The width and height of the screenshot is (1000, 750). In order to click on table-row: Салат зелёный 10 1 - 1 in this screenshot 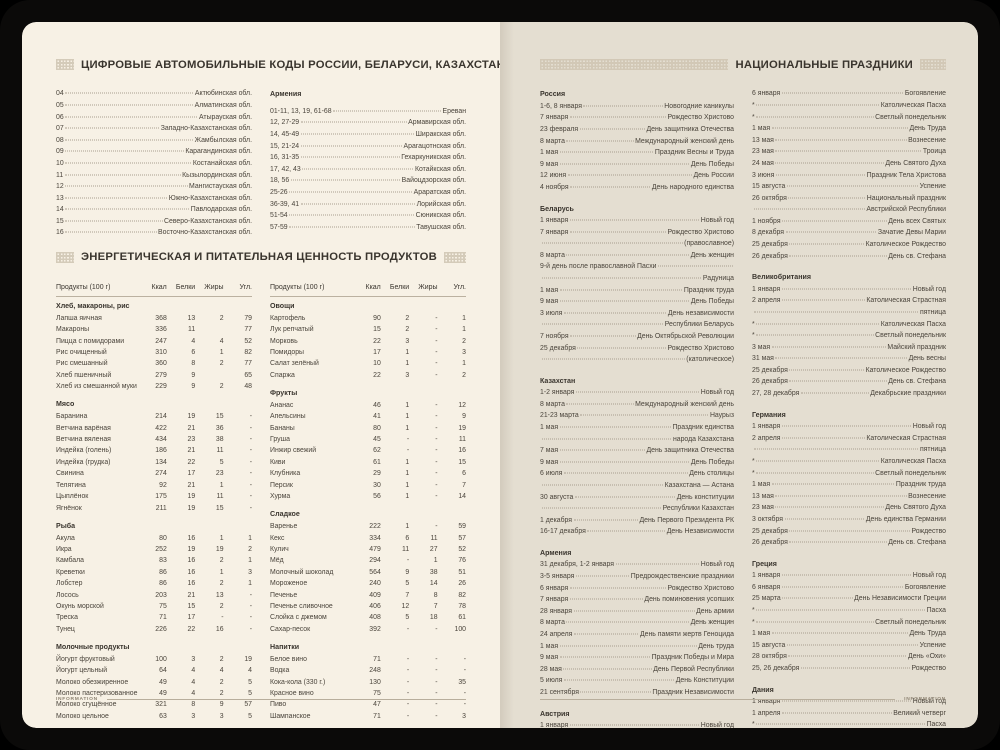, I will do `click(368, 364)`.